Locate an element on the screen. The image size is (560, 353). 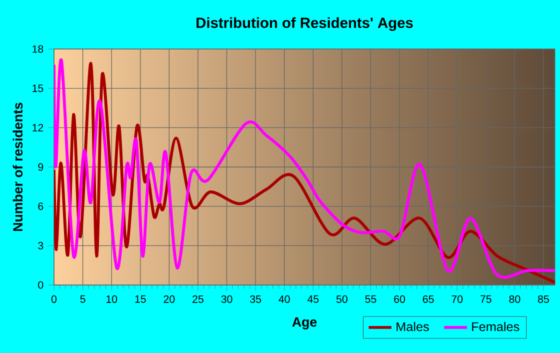
x-axis-title: Age is located at coordinates (304, 323).